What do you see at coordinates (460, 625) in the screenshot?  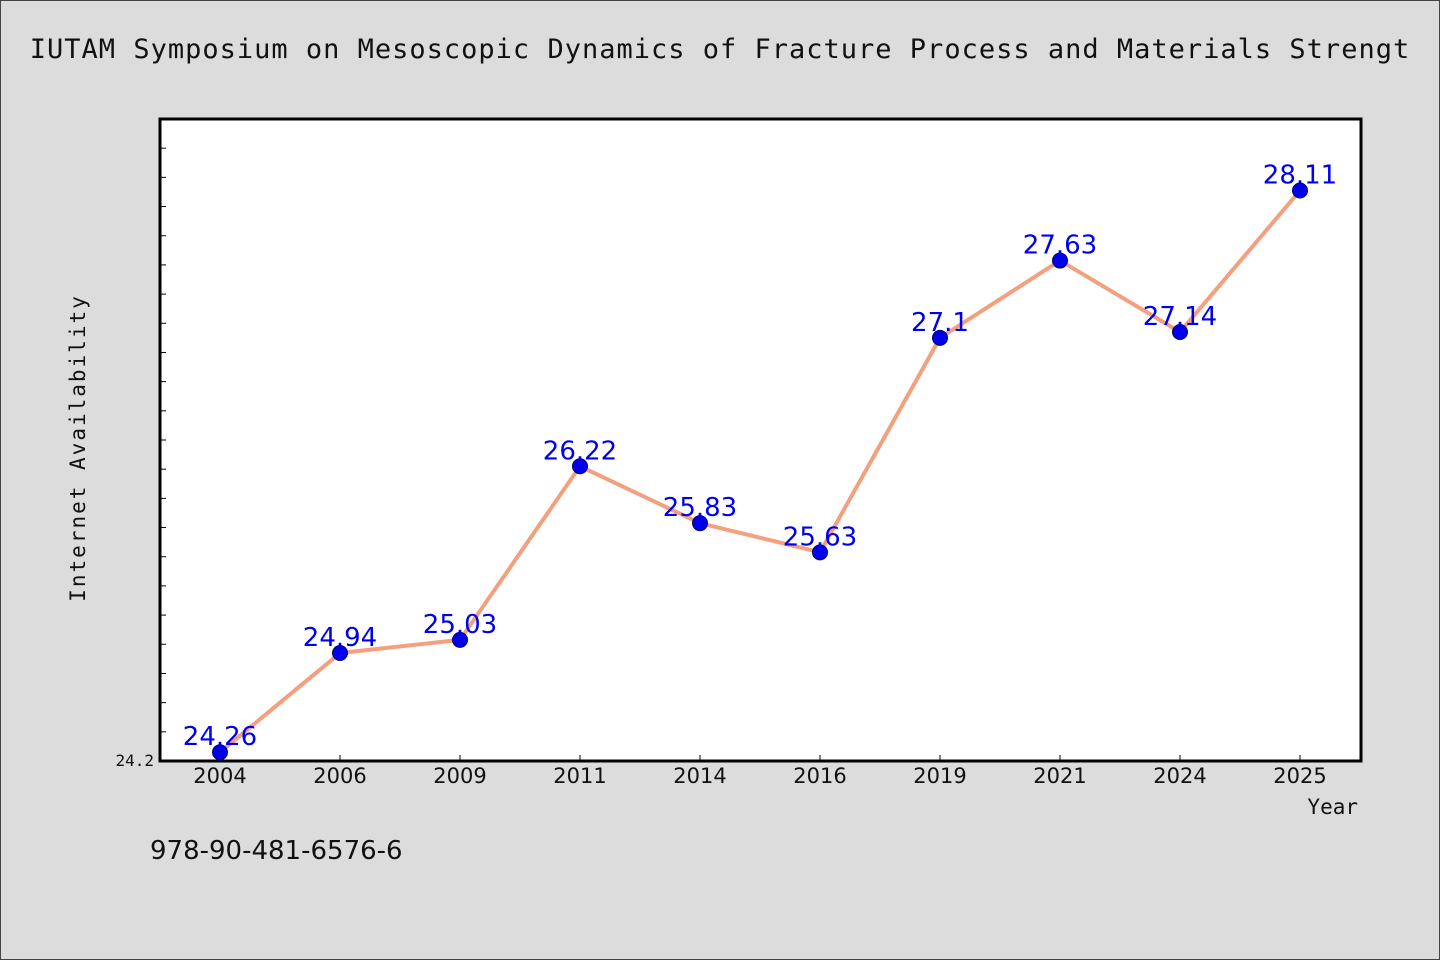 I see `data-label: 25.03` at bounding box center [460, 625].